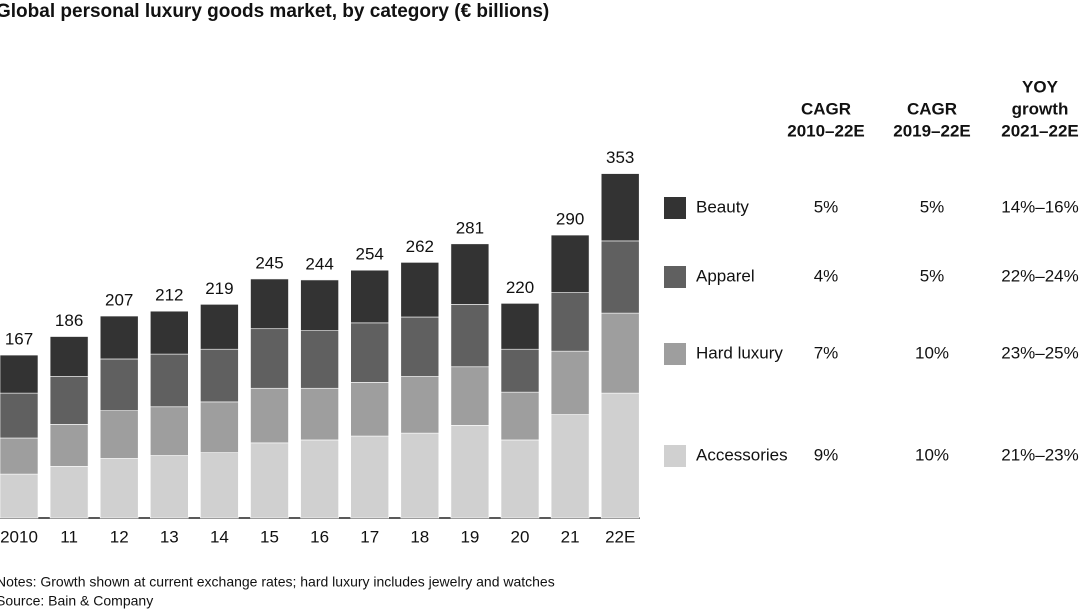  Describe the element at coordinates (269, 536) in the screenshot. I see `x-tick-label: 15` at that location.